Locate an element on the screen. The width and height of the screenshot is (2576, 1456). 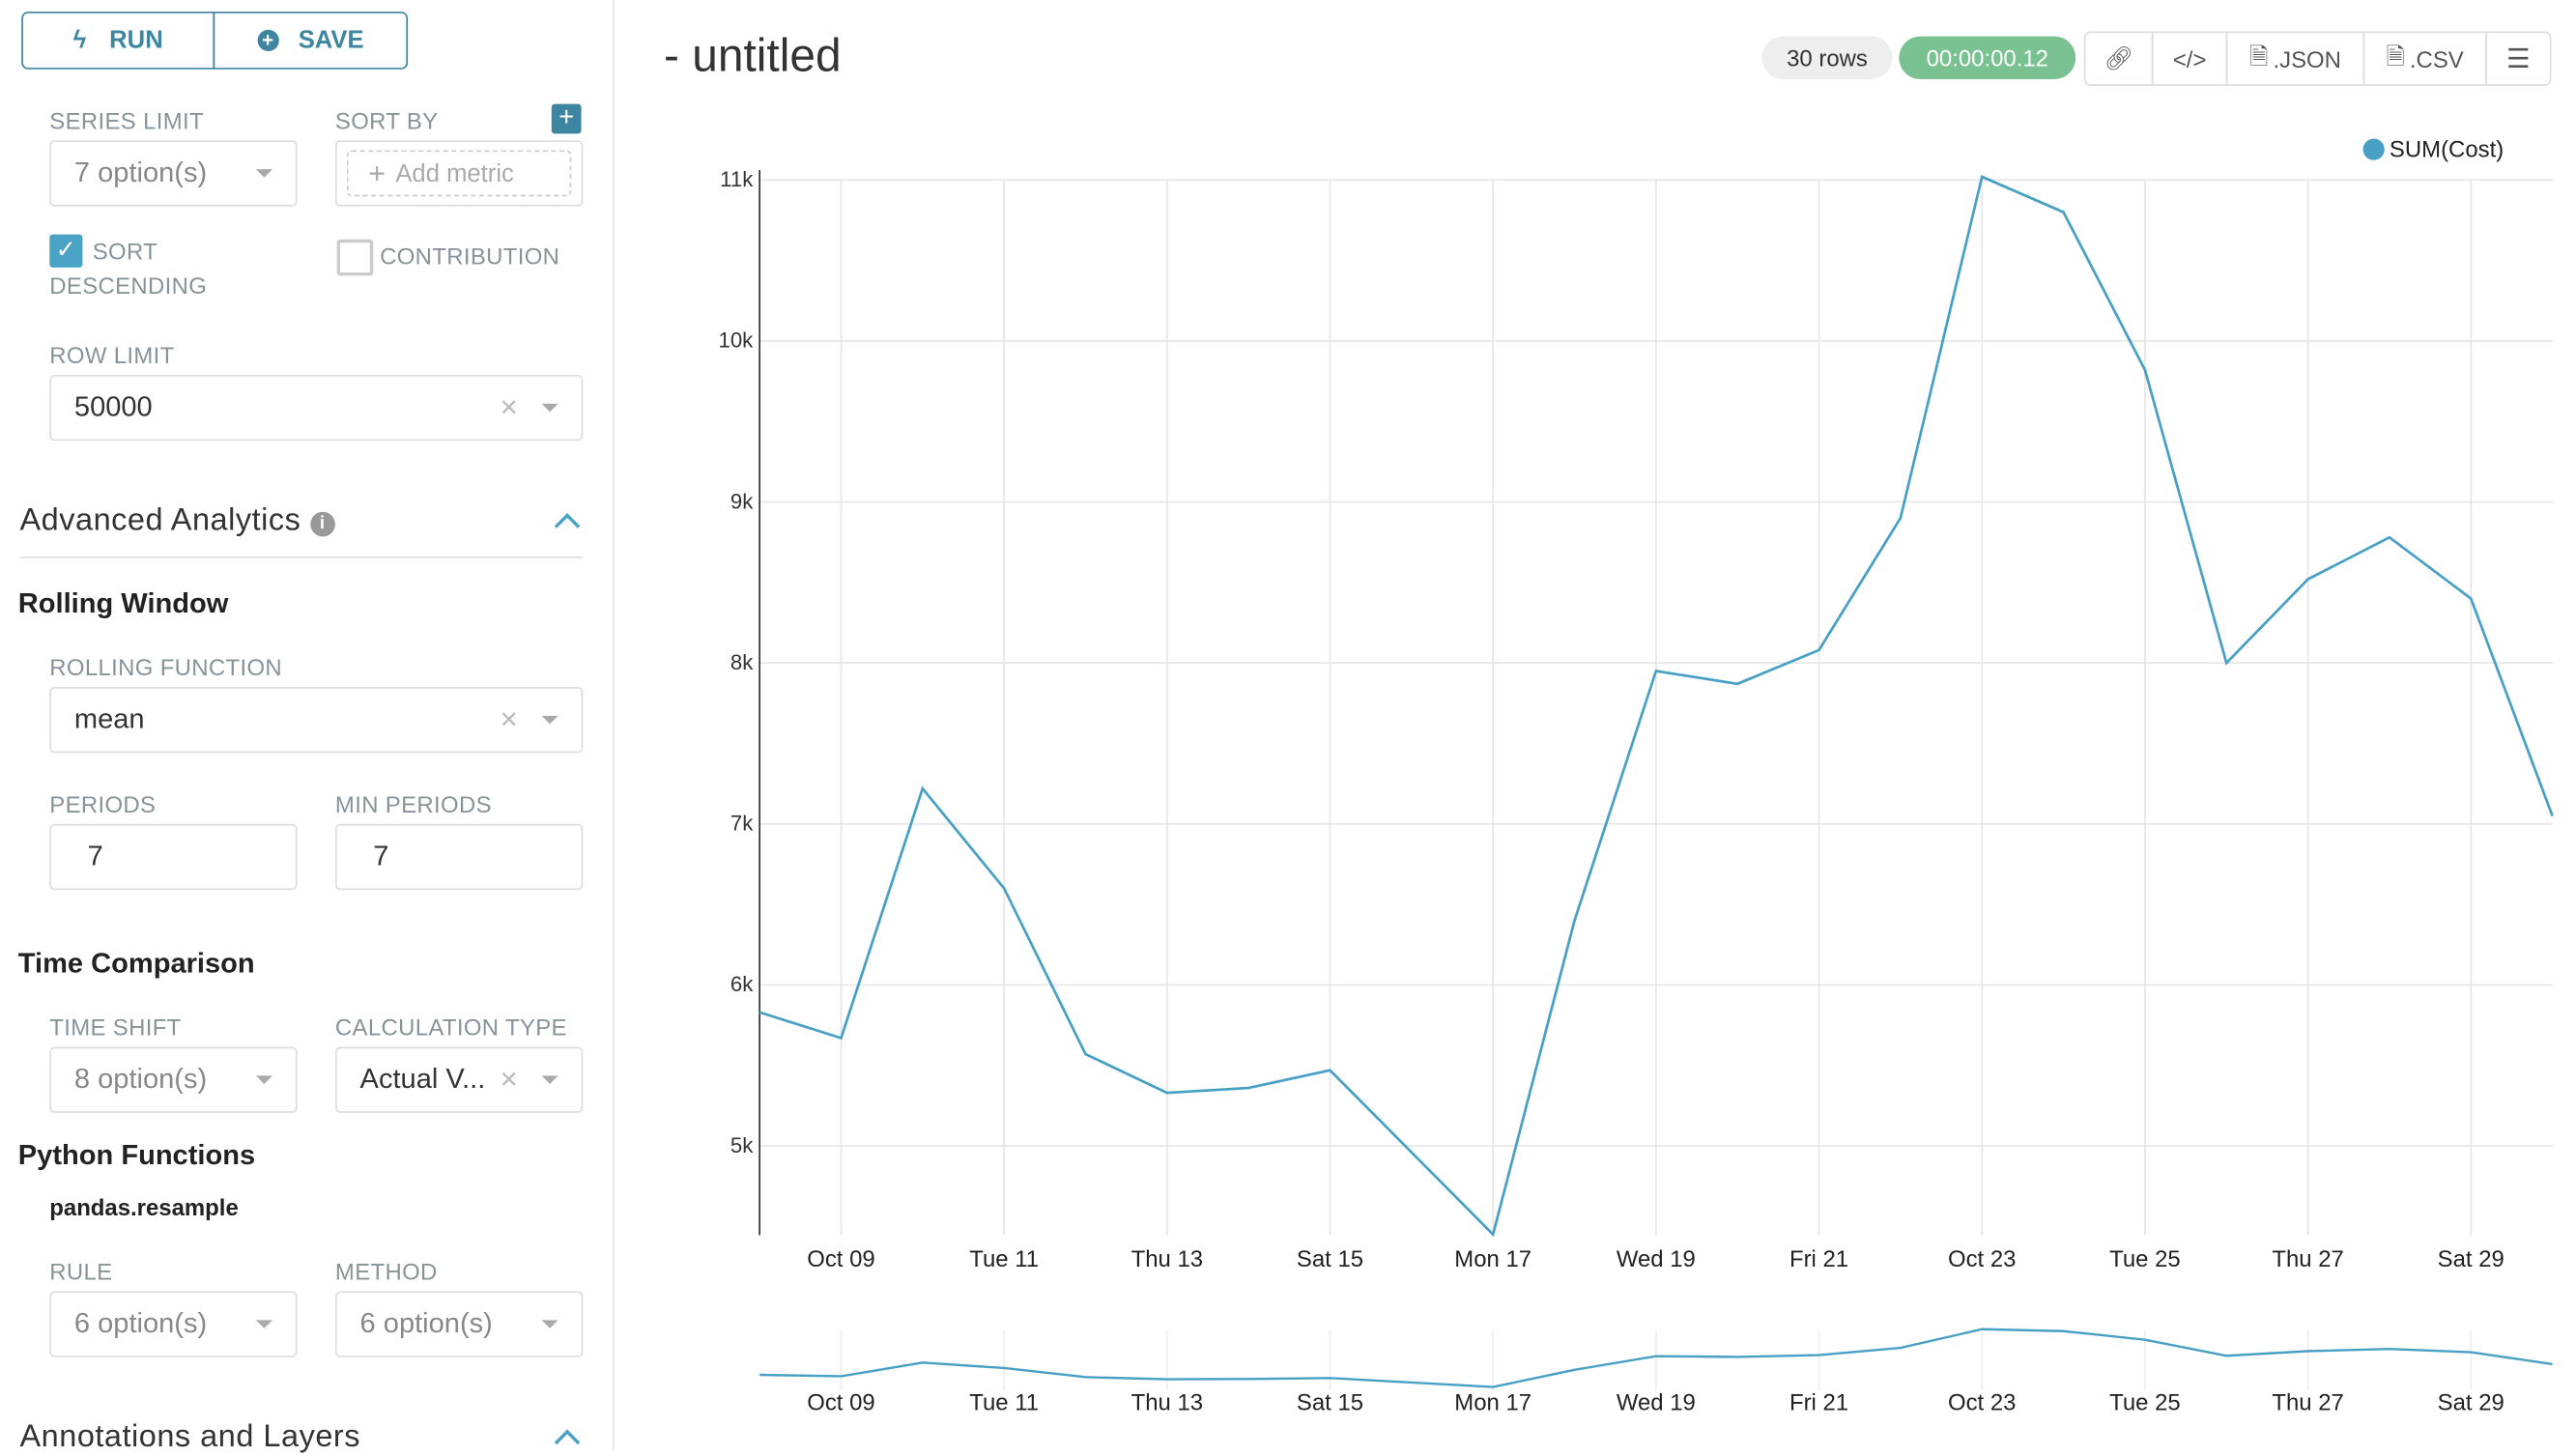
save-button: + SAVE is located at coordinates (311, 41).